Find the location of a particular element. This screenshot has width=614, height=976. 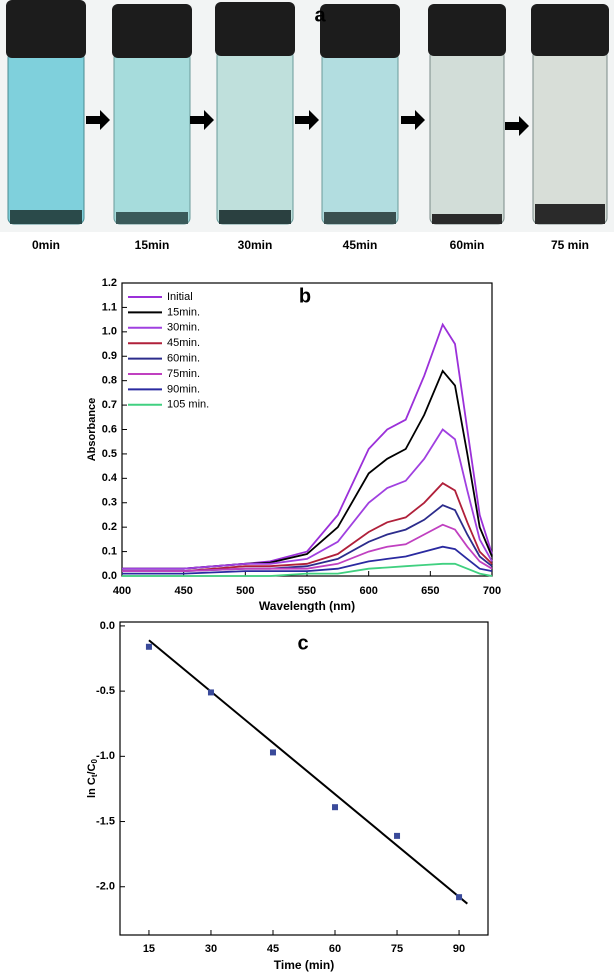

x-tick-label: 45 is located at coordinates (273, 949).